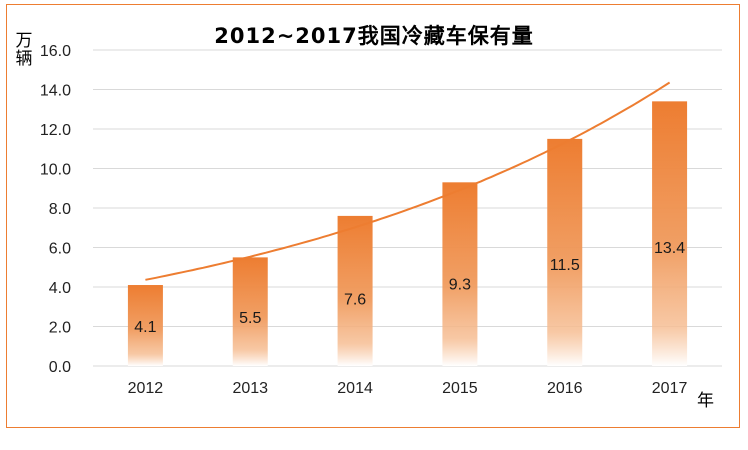 This screenshot has height=450, width=748. What do you see at coordinates (55, 51) in the screenshot?
I see `y-tick-label: 16.0` at bounding box center [55, 51].